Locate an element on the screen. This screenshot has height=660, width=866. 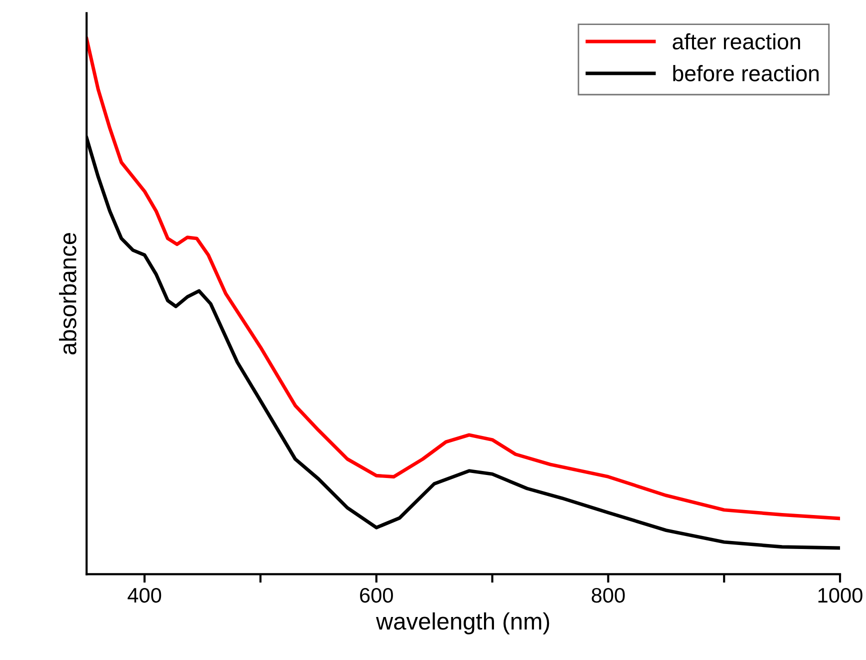
x-axis-title: wavelength (nm) is located at coordinates (463, 623).